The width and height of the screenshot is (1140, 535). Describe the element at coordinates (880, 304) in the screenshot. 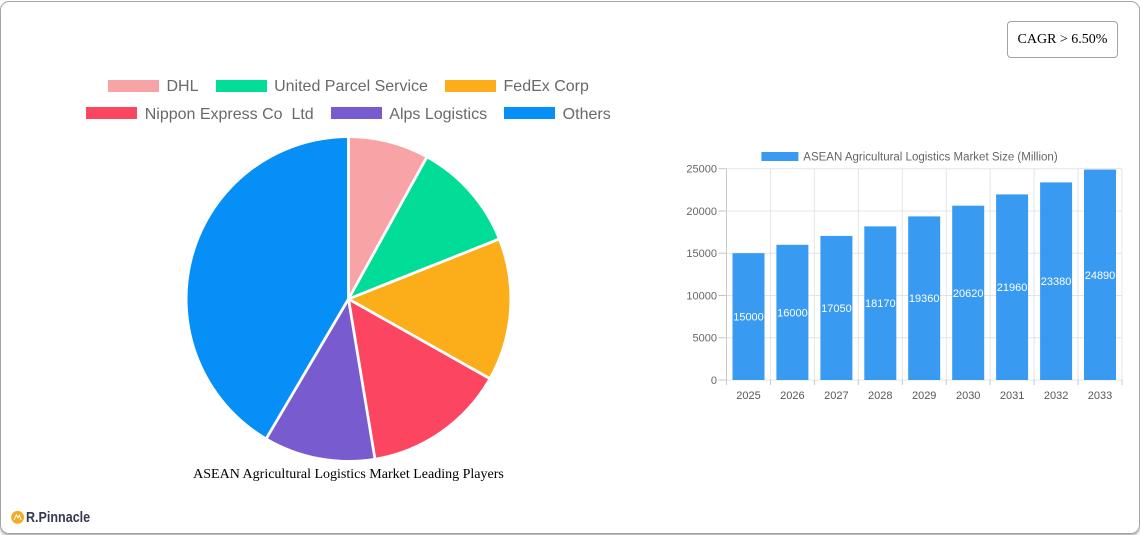

I see `svg-text: 18170` at that location.